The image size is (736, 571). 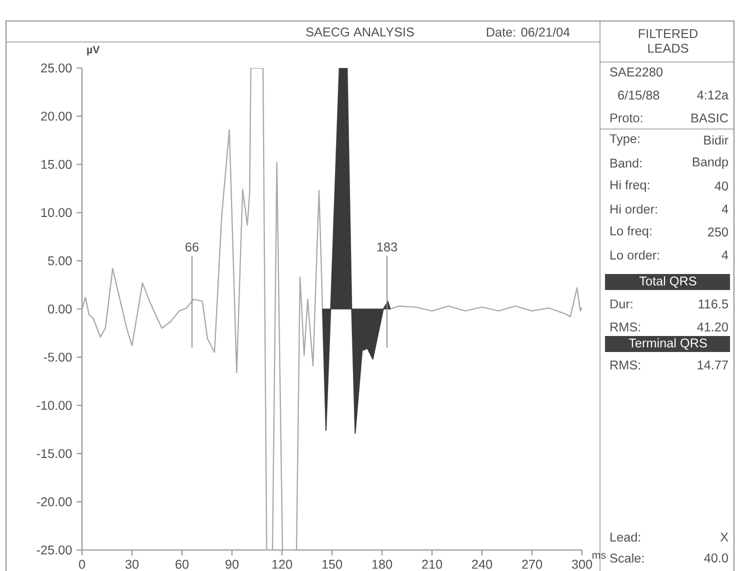 What do you see at coordinates (713, 365) in the screenshot?
I see `text: 14.77` at bounding box center [713, 365].